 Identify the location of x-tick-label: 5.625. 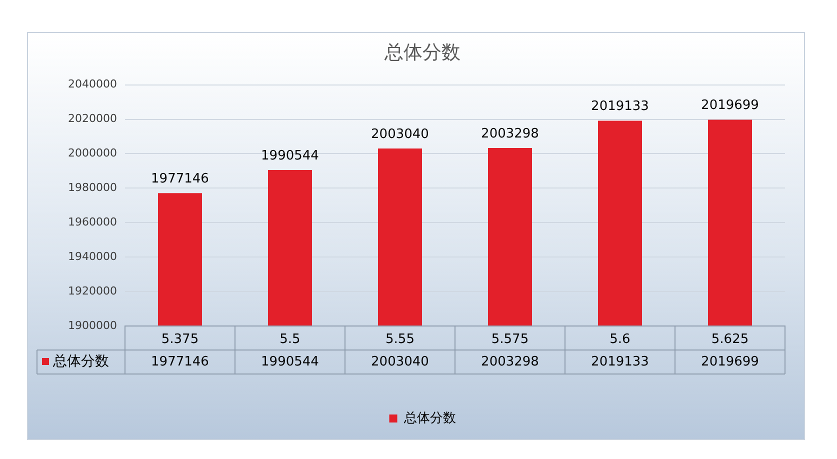
(730, 340).